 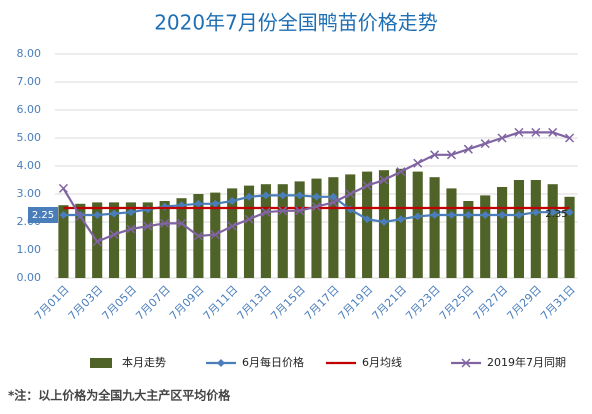 I want to click on x-tick-label: 7月03日, so click(x=86, y=303).